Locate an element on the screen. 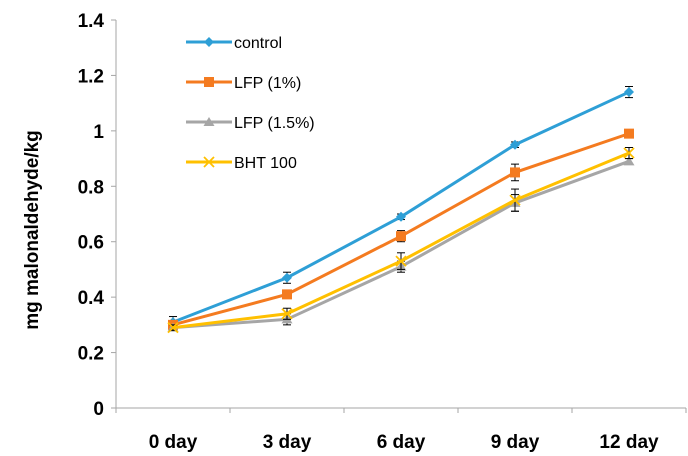  x-tick-label: 9 day is located at coordinates (515, 442).